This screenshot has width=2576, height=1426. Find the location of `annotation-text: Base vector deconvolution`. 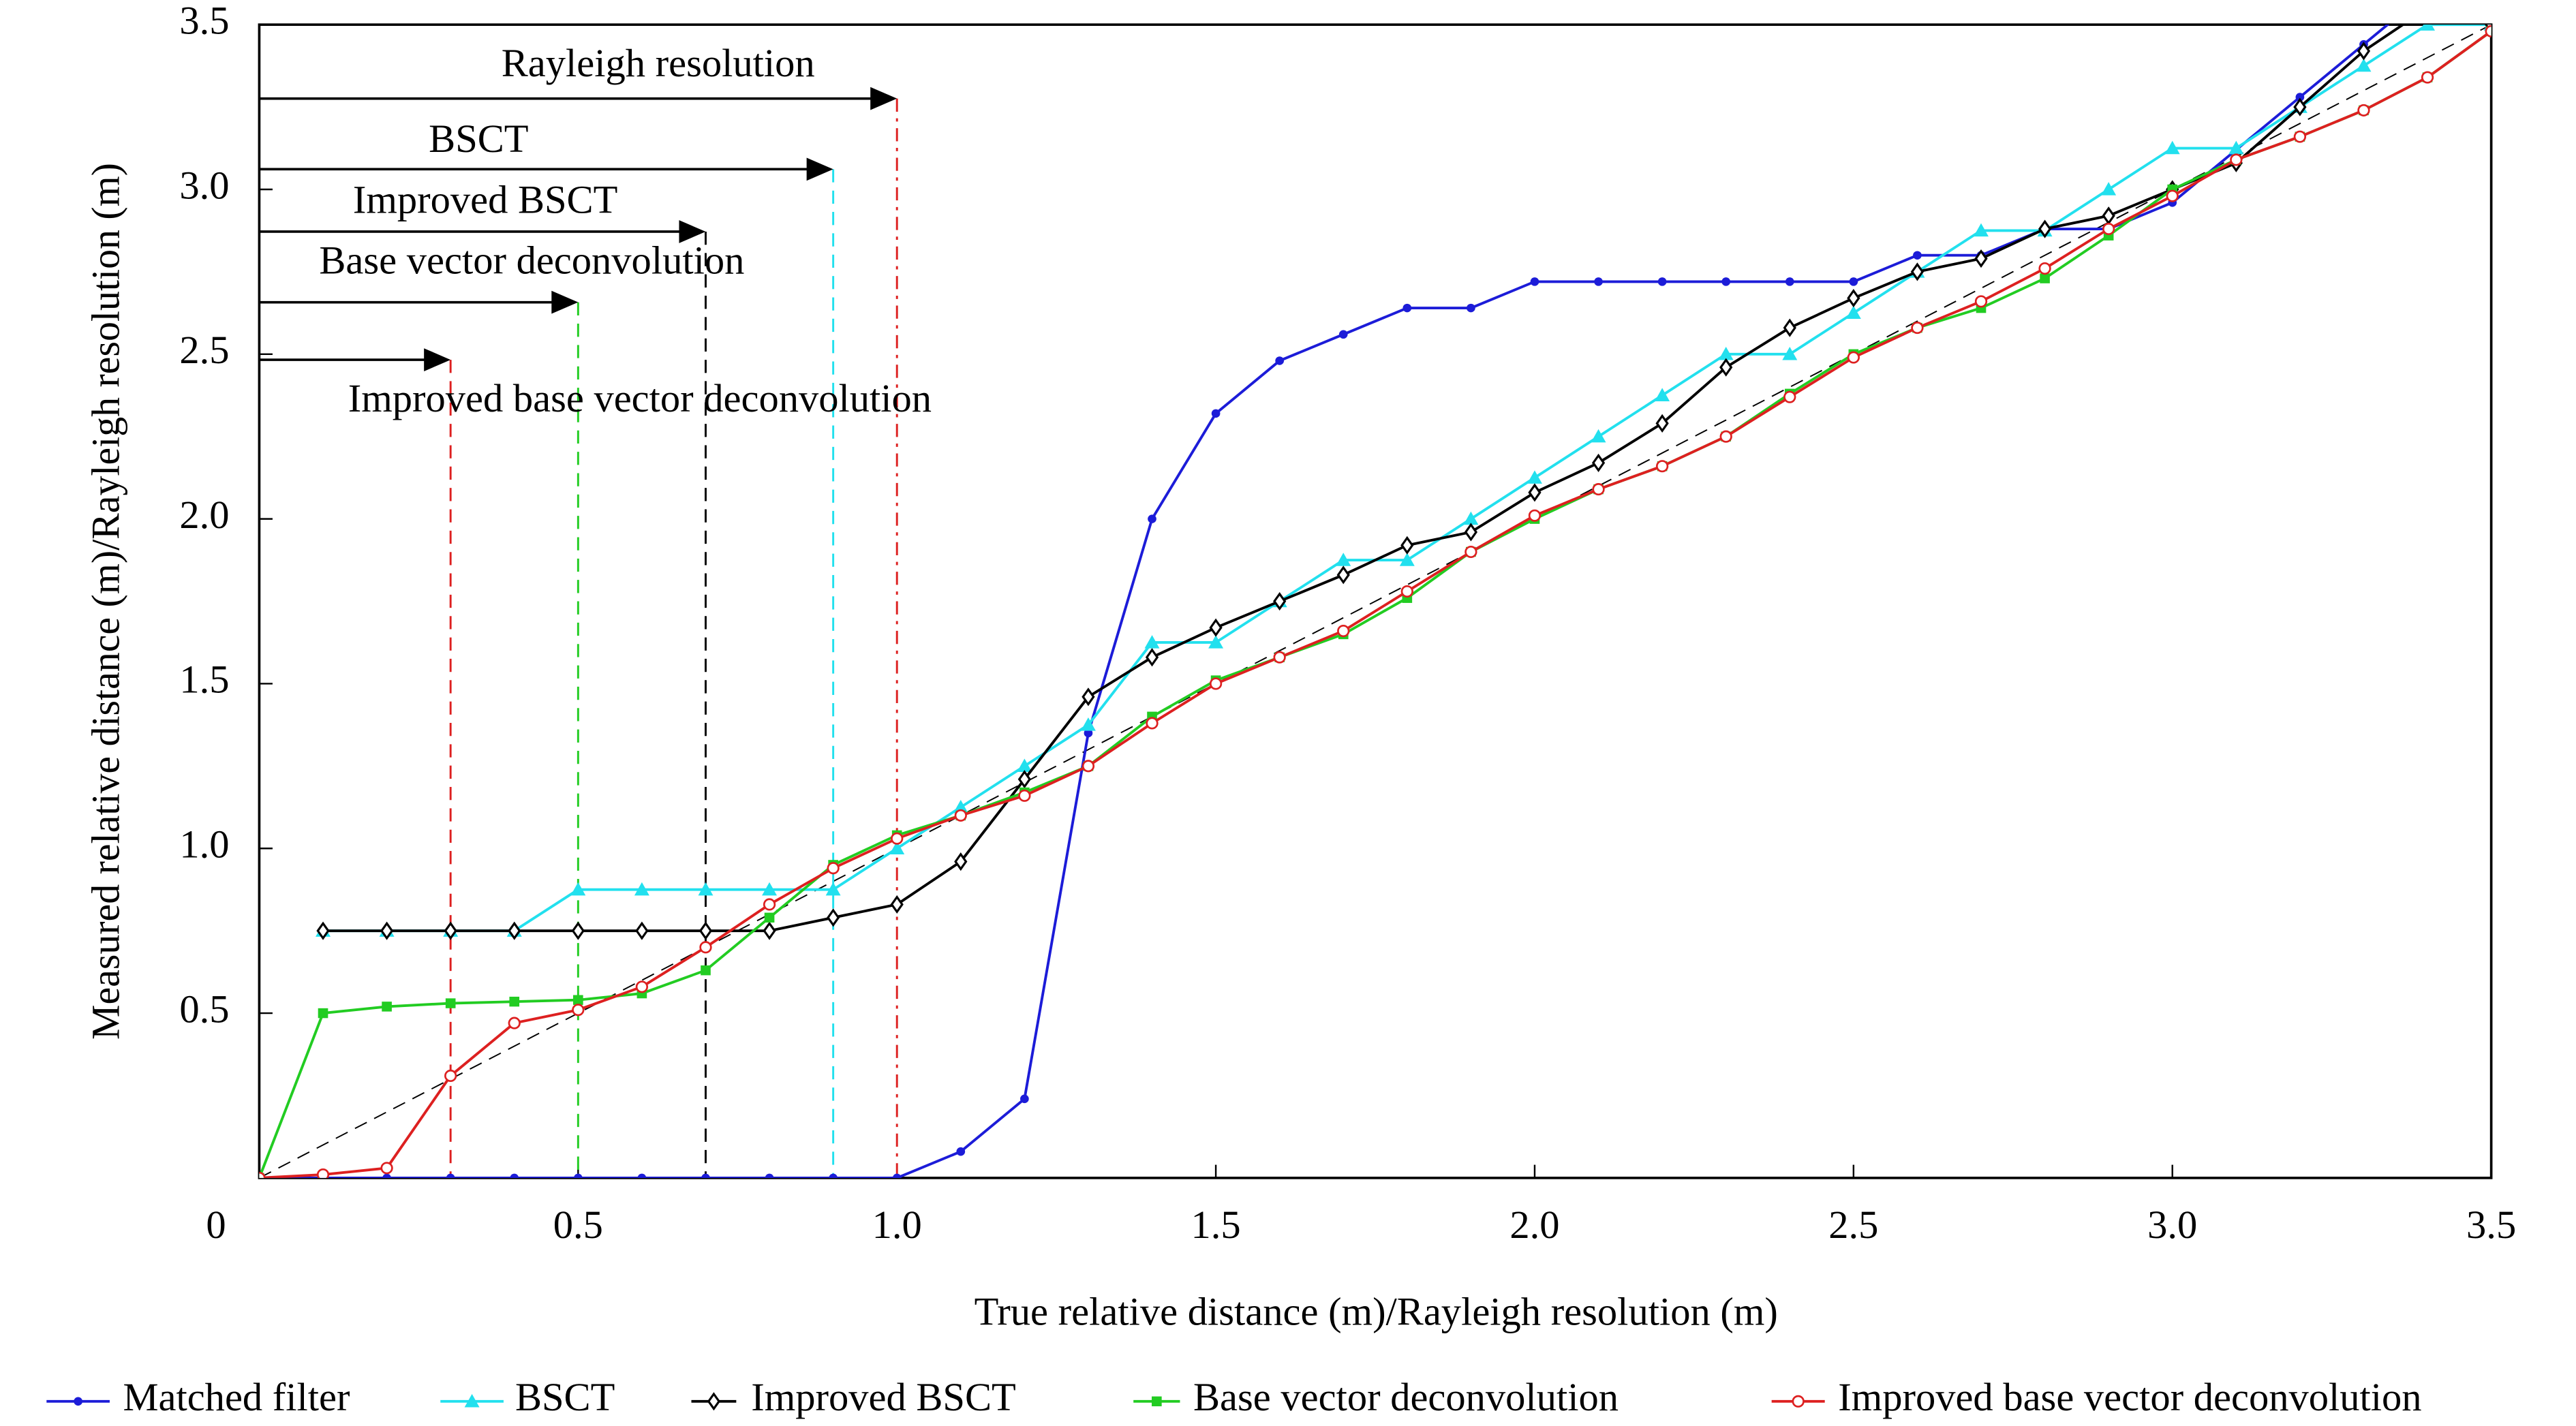

annotation-text: Base vector deconvolution is located at coordinates (531, 260).